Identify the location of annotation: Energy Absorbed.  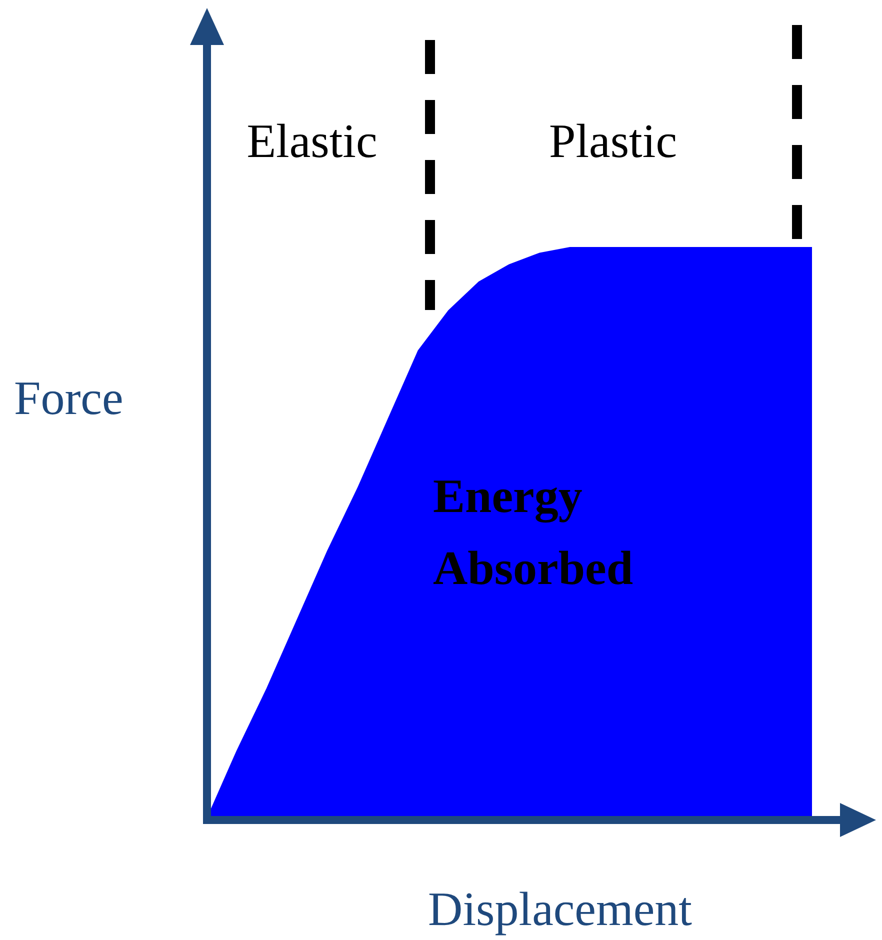
(533, 532).